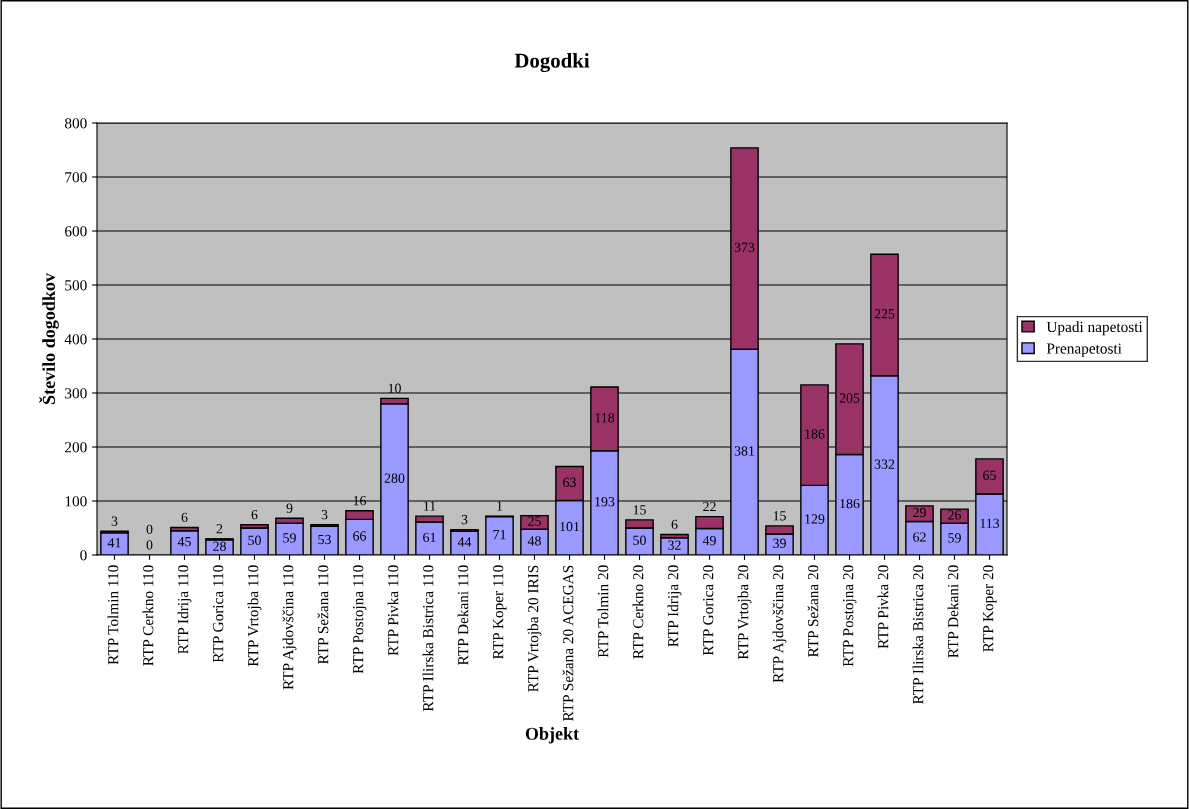 This screenshot has width=1189, height=809. What do you see at coordinates (568, 643) in the screenshot?
I see `x-tick-label: RTP Sežana 20 ACEGAS` at bounding box center [568, 643].